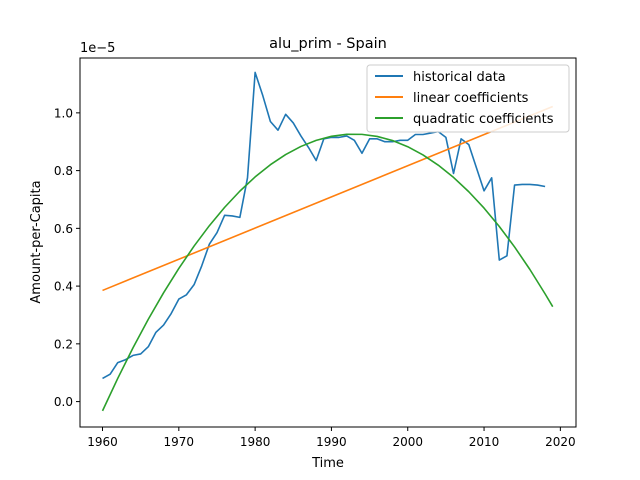  I want to click on y-tick-label: 0.4, so click(63, 287).